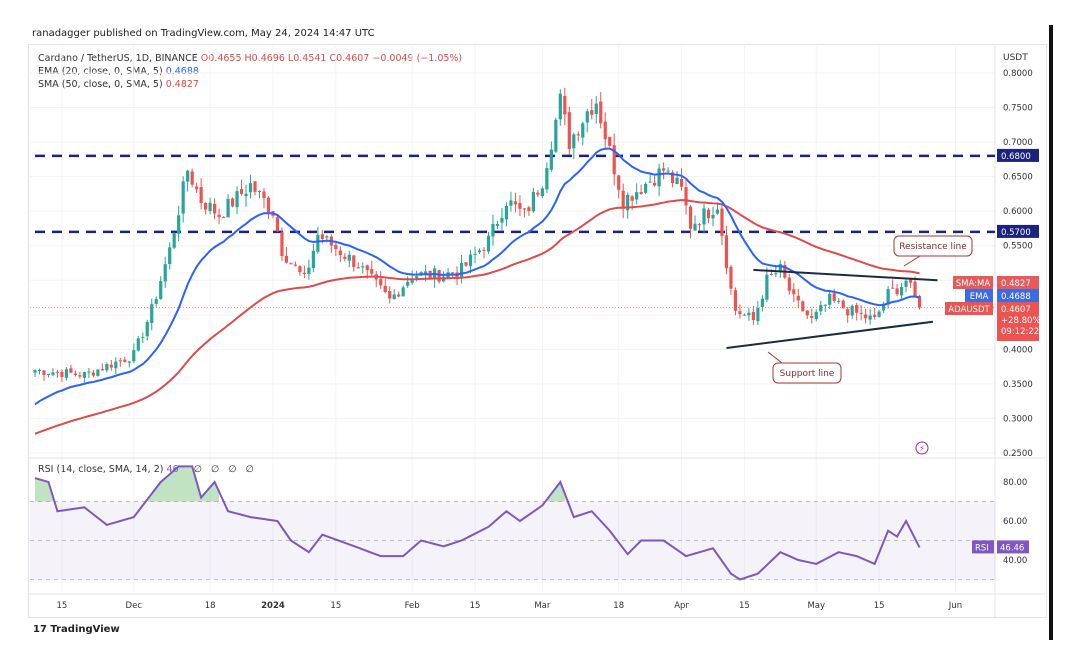 The image size is (1080, 666). I want to click on time-tick-label: Apr, so click(681, 606).